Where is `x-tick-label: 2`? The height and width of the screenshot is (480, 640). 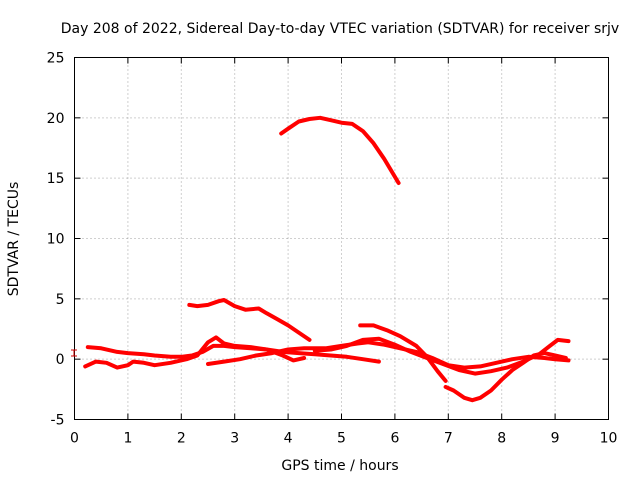 x-tick-label: 2 is located at coordinates (181, 439).